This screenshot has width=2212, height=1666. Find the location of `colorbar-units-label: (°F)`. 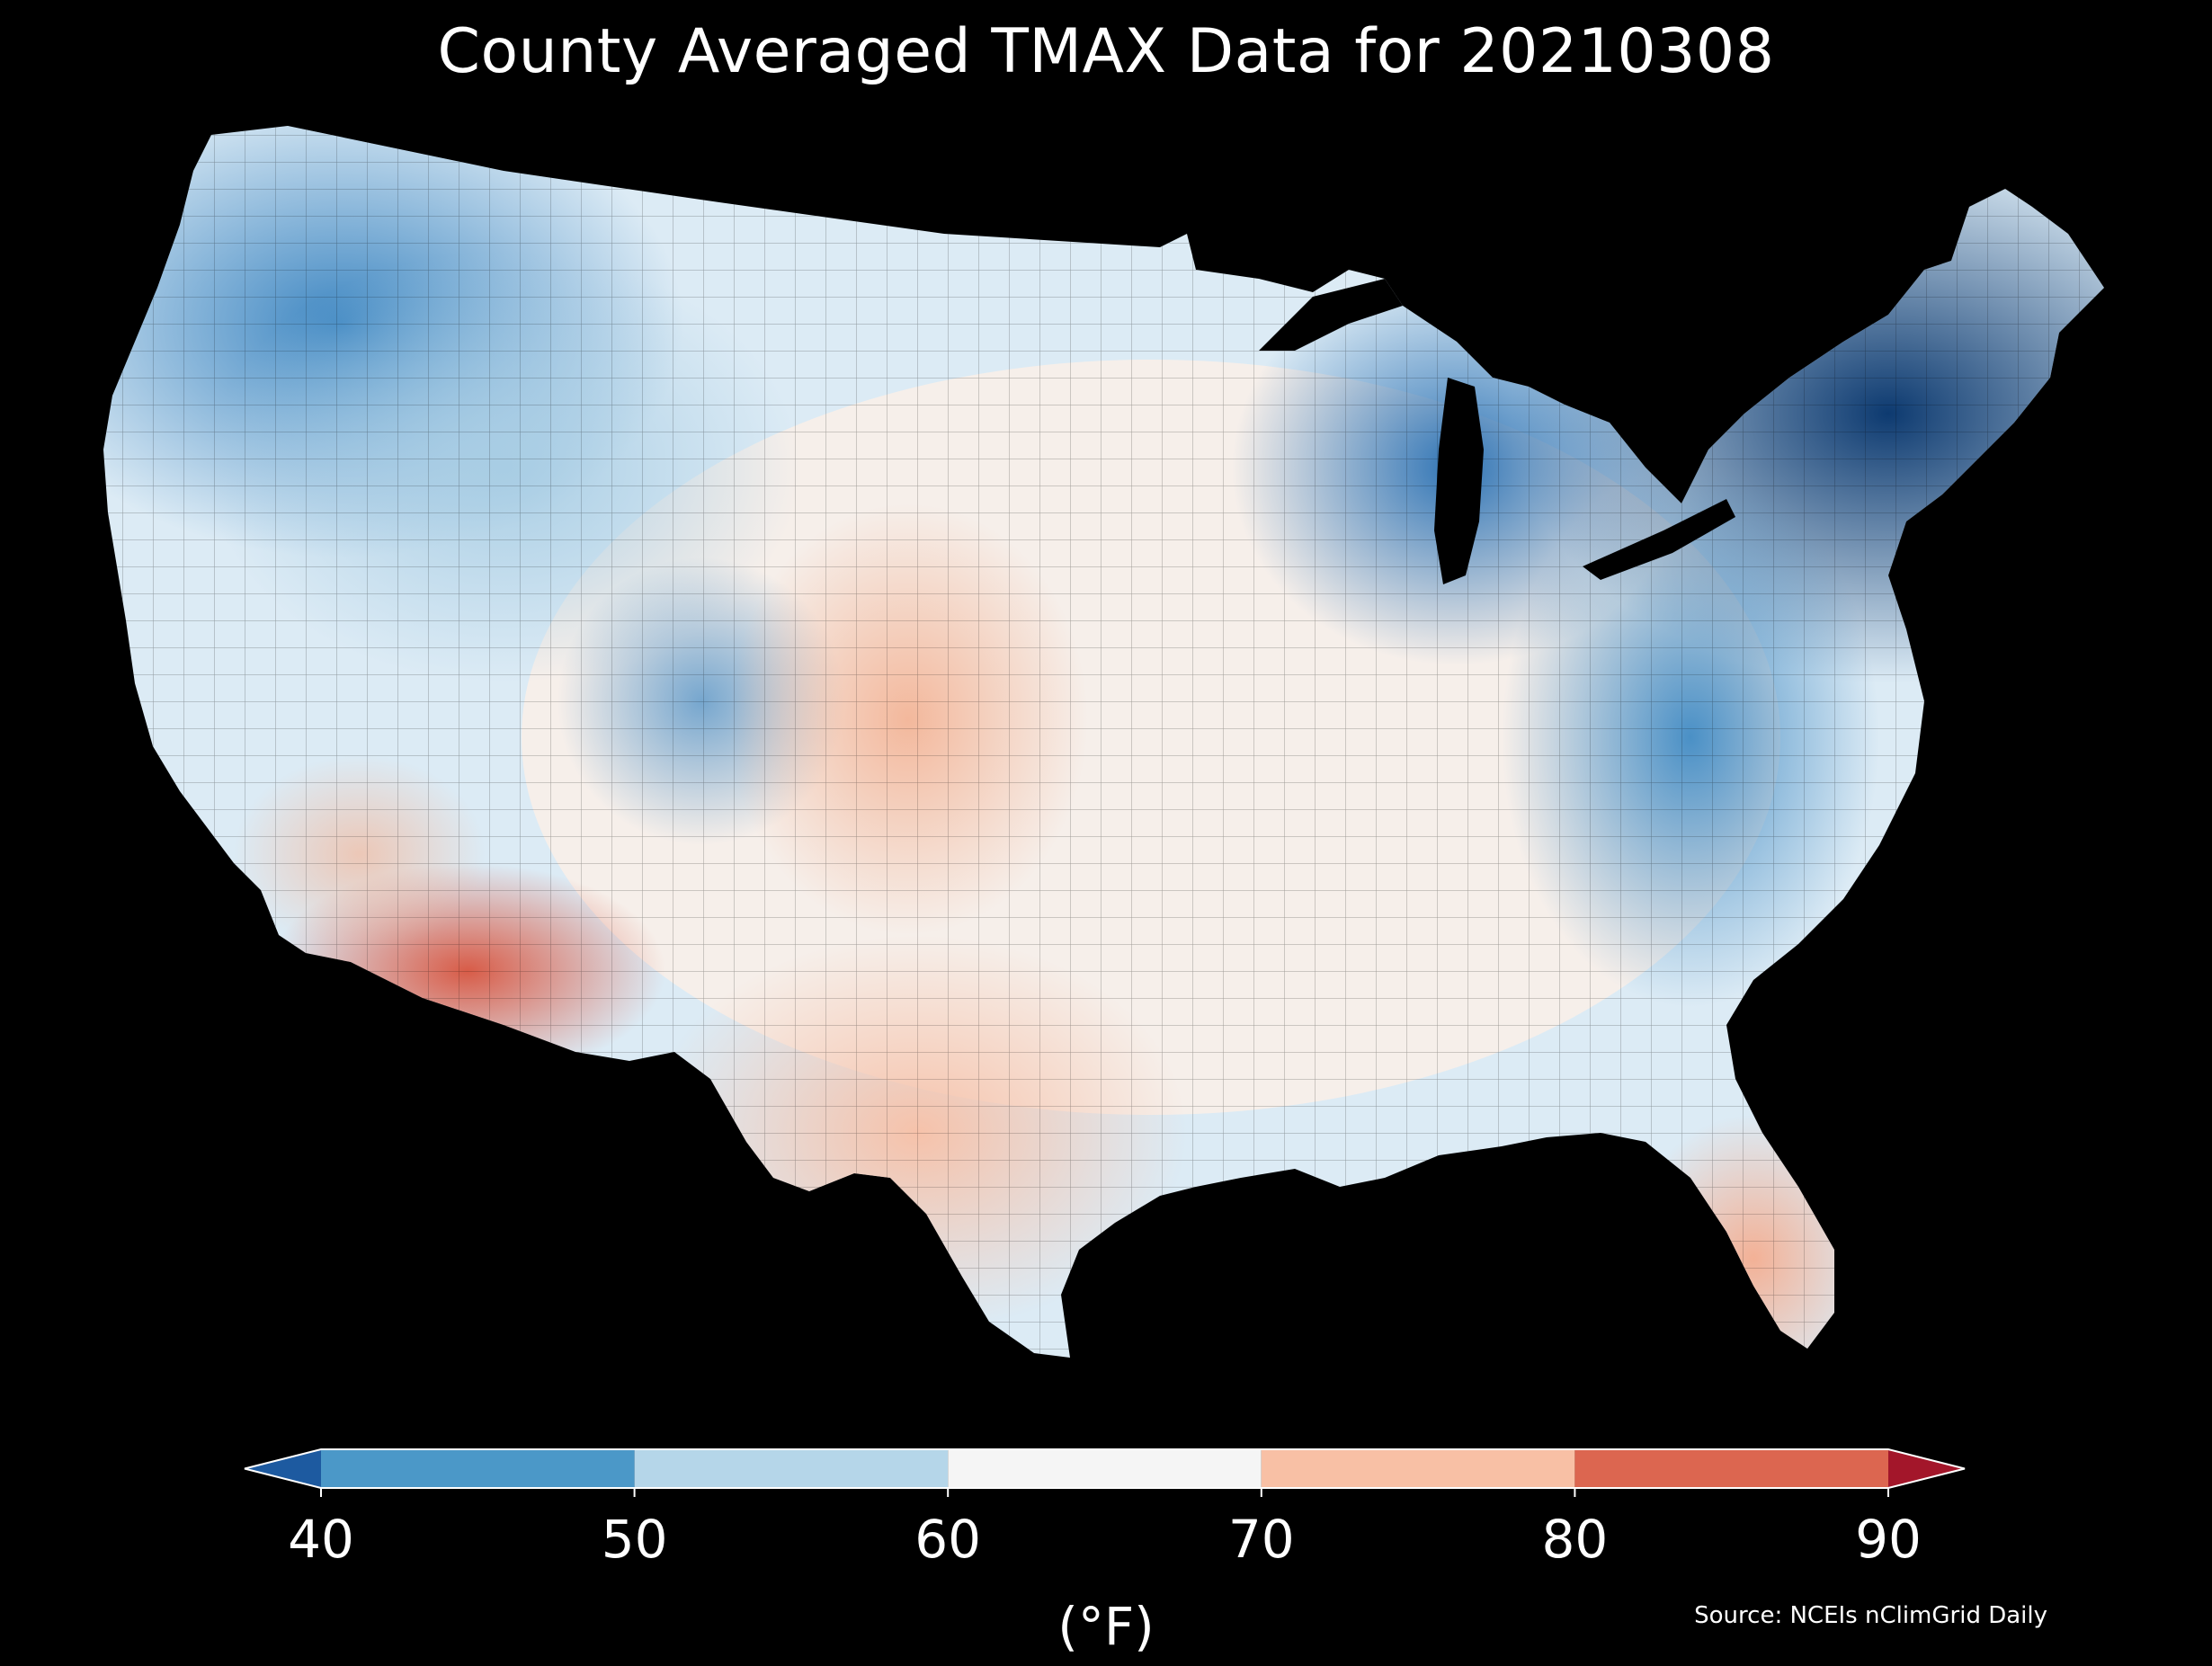

colorbar-units-label: (°F) is located at coordinates (1106, 1627).